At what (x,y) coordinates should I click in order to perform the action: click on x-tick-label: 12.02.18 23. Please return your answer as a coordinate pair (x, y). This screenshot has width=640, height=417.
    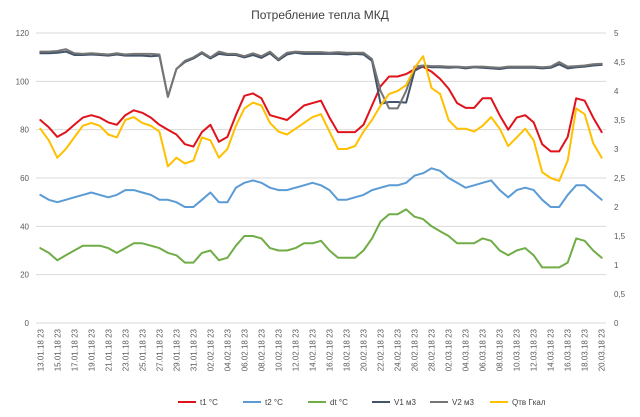
    Looking at the image, I should click on (295, 349).